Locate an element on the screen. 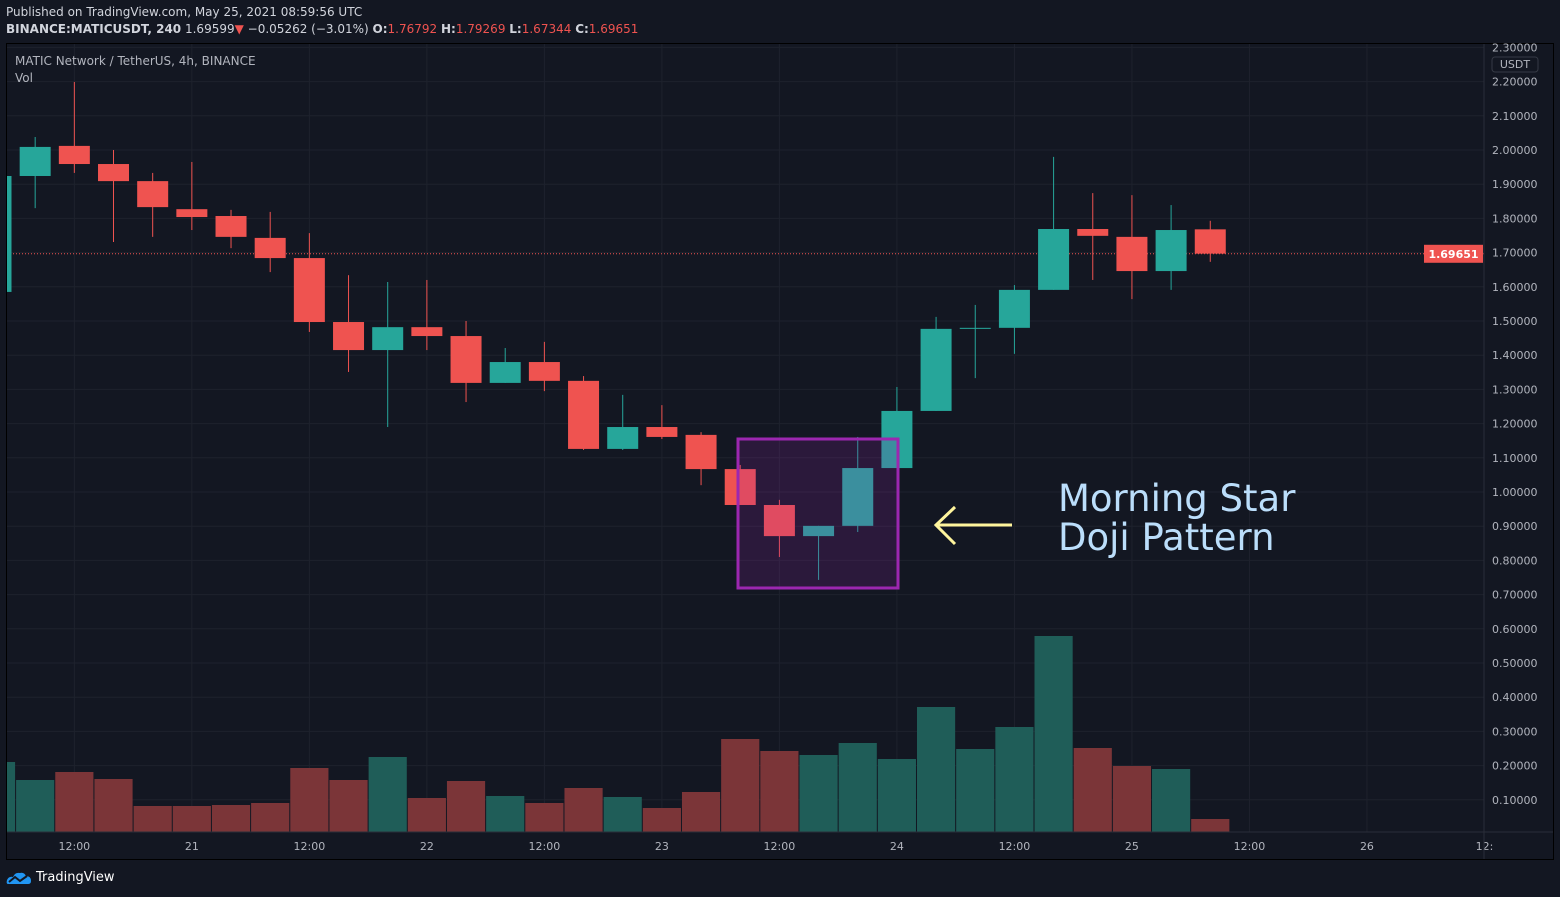 This screenshot has width=1560, height=897. y-tick-label: 0.40000 is located at coordinates (1515, 697).